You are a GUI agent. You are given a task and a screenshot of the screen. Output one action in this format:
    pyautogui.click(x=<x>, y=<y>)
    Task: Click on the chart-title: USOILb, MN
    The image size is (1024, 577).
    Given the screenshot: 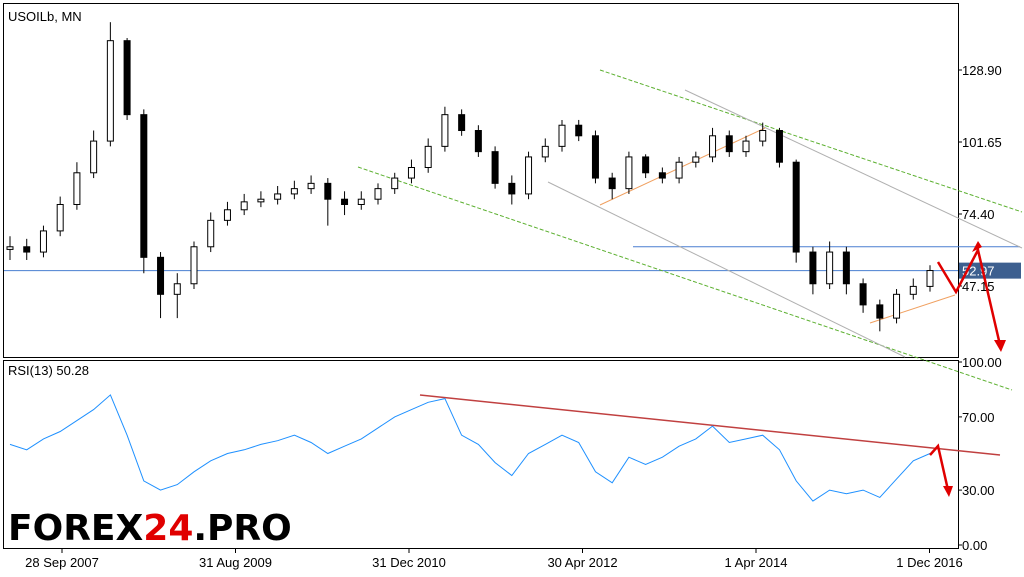 What is the action you would take?
    pyautogui.click(x=45, y=16)
    